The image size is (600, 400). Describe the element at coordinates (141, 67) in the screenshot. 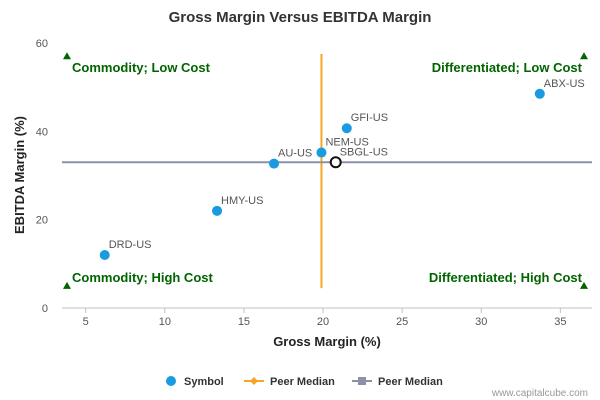

I see `quadrant-label-top-left: Commodity; Low Cost` at that location.